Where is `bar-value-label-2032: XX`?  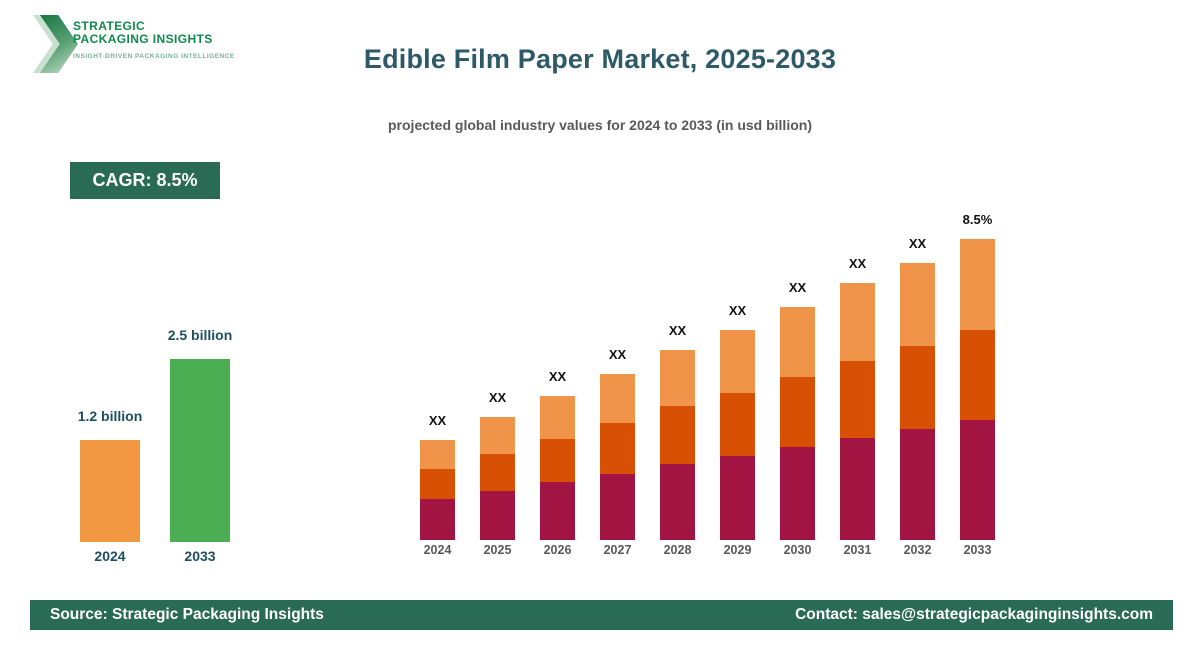 bar-value-label-2032: XX is located at coordinates (917, 243).